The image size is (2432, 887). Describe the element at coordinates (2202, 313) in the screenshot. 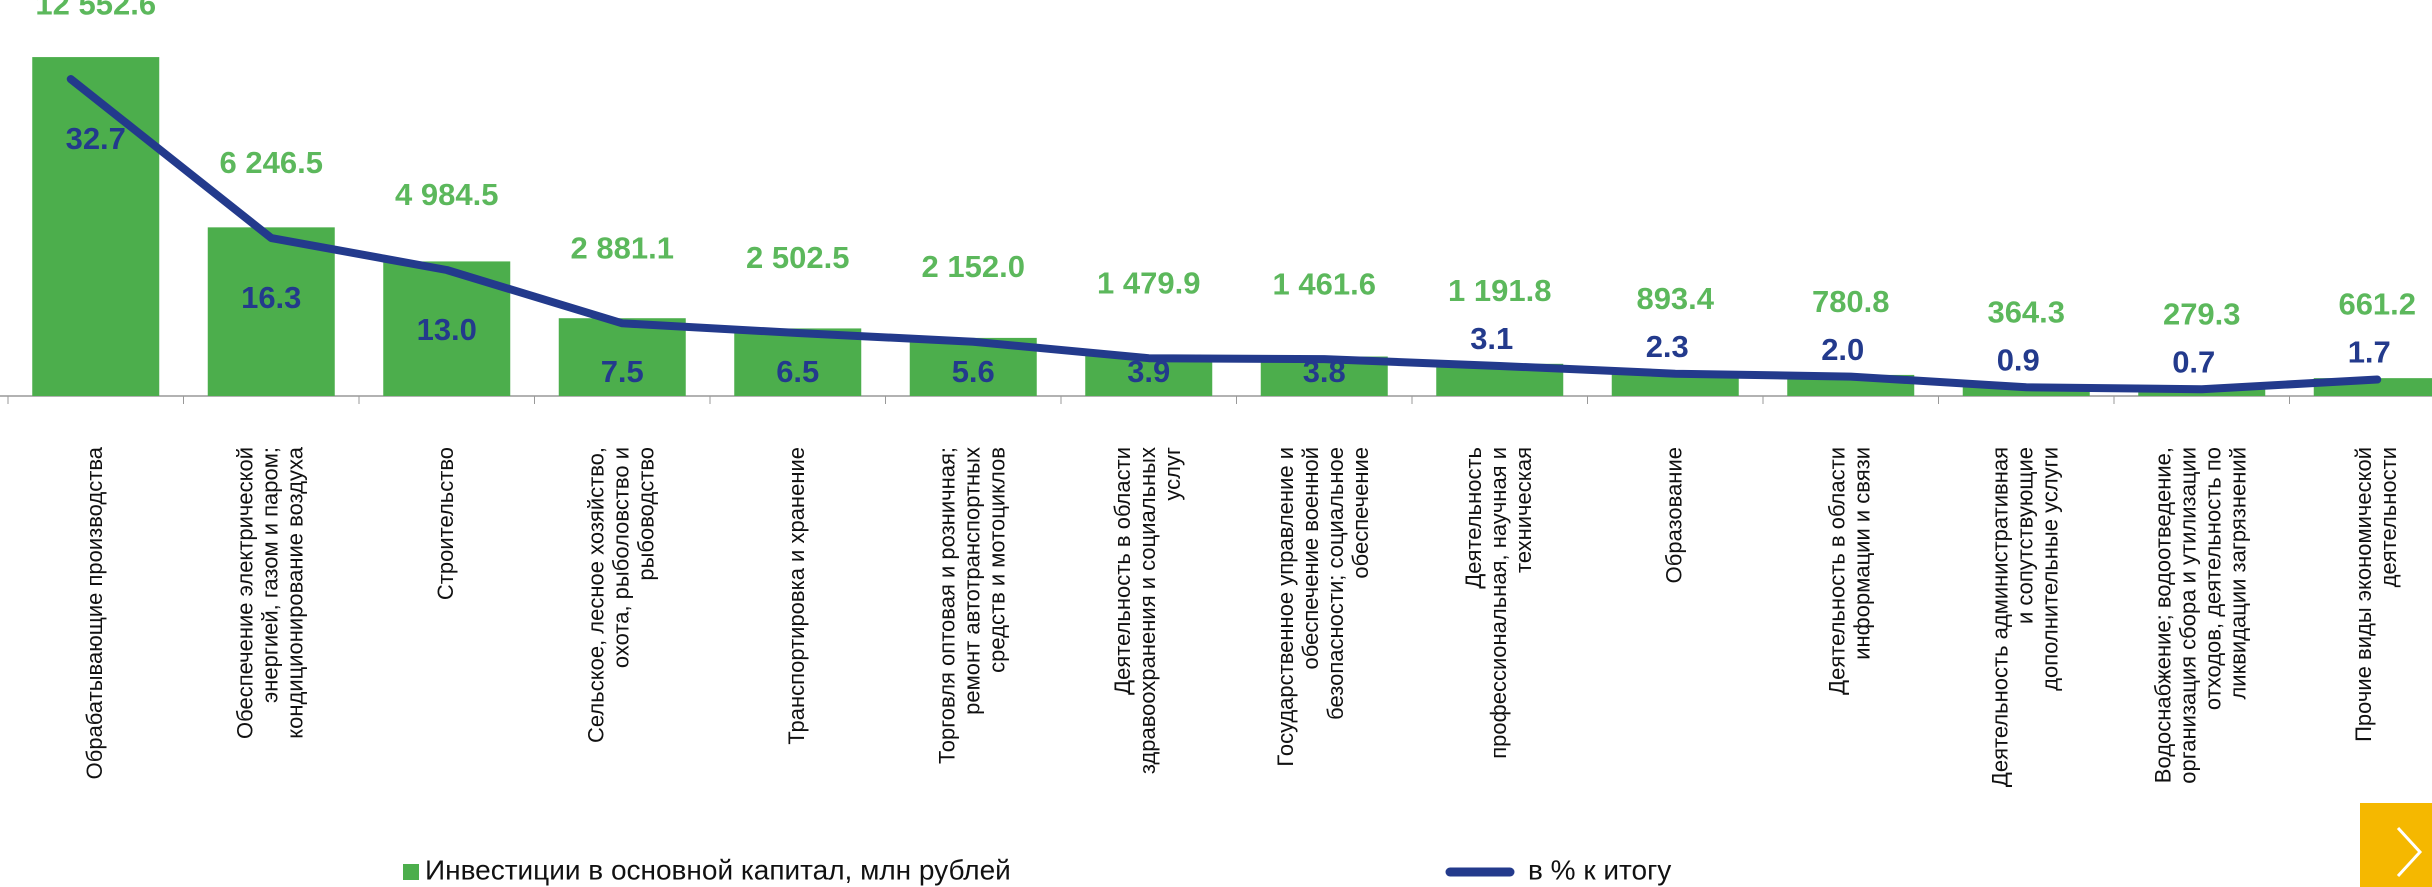

I see `bar-value-label: 279.3` at that location.